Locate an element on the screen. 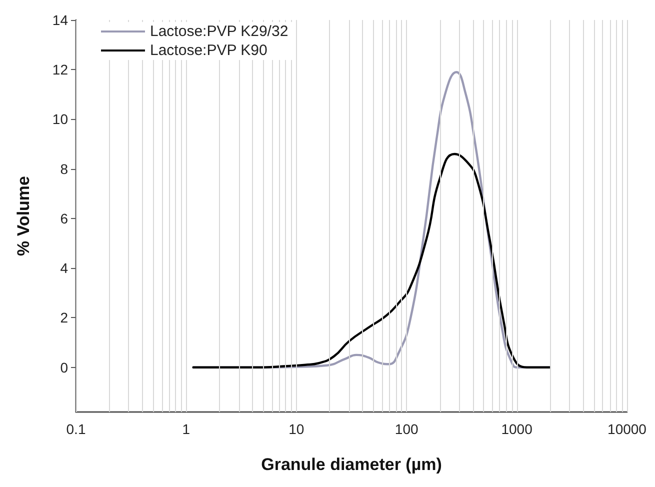 The width and height of the screenshot is (655, 487). x-tick-label: 10000 is located at coordinates (627, 429).